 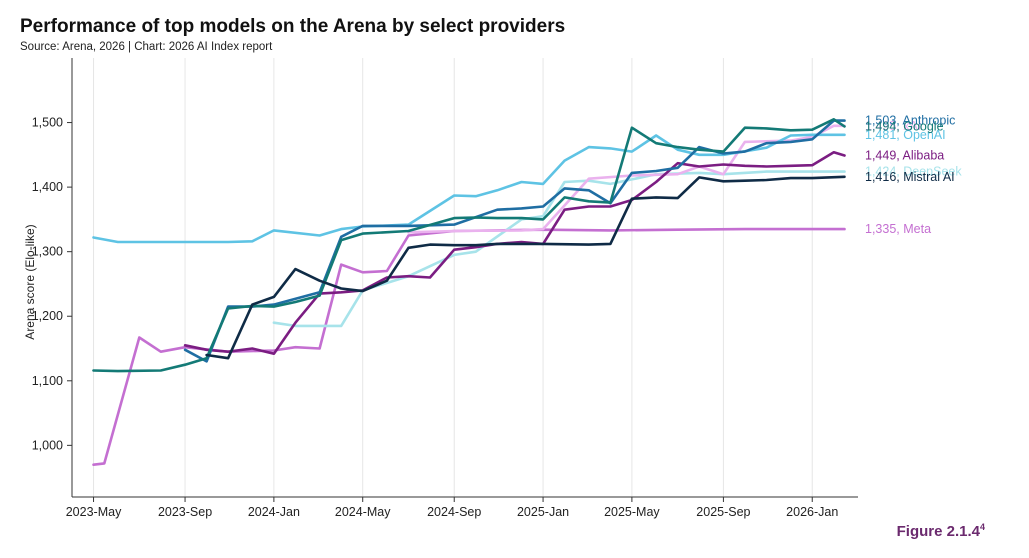 What do you see at coordinates (185, 512) in the screenshot?
I see `x-tick-label: 2023-Sep` at bounding box center [185, 512].